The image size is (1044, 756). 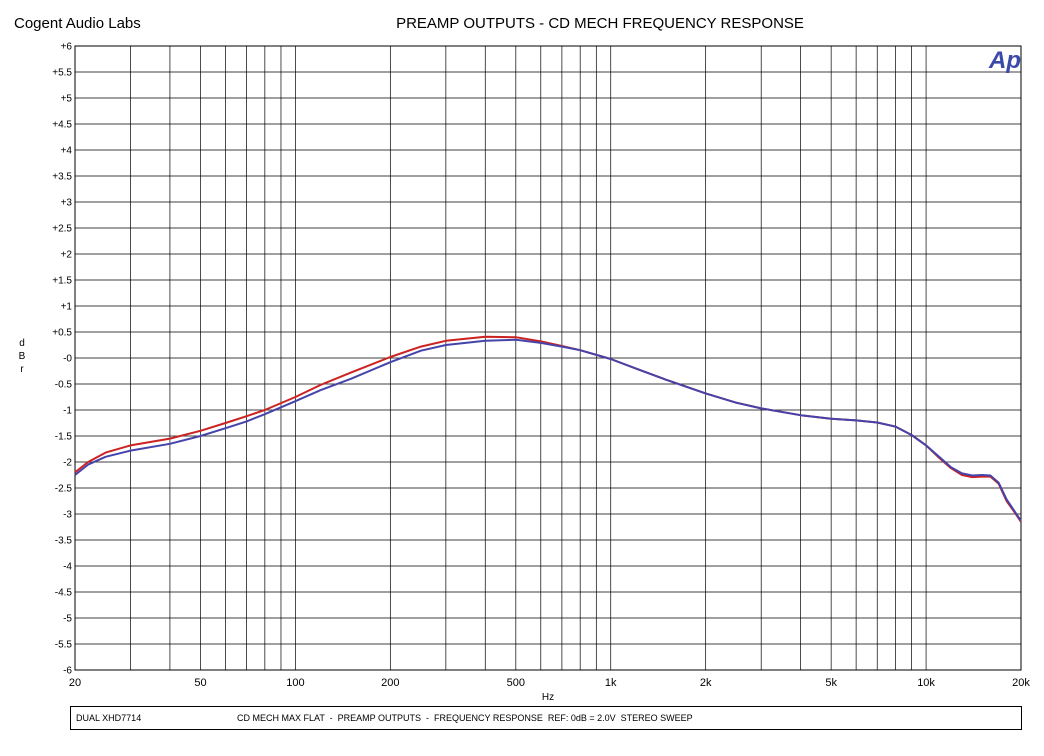 What do you see at coordinates (200, 683) in the screenshot?
I see `x-tick-label: 50` at bounding box center [200, 683].